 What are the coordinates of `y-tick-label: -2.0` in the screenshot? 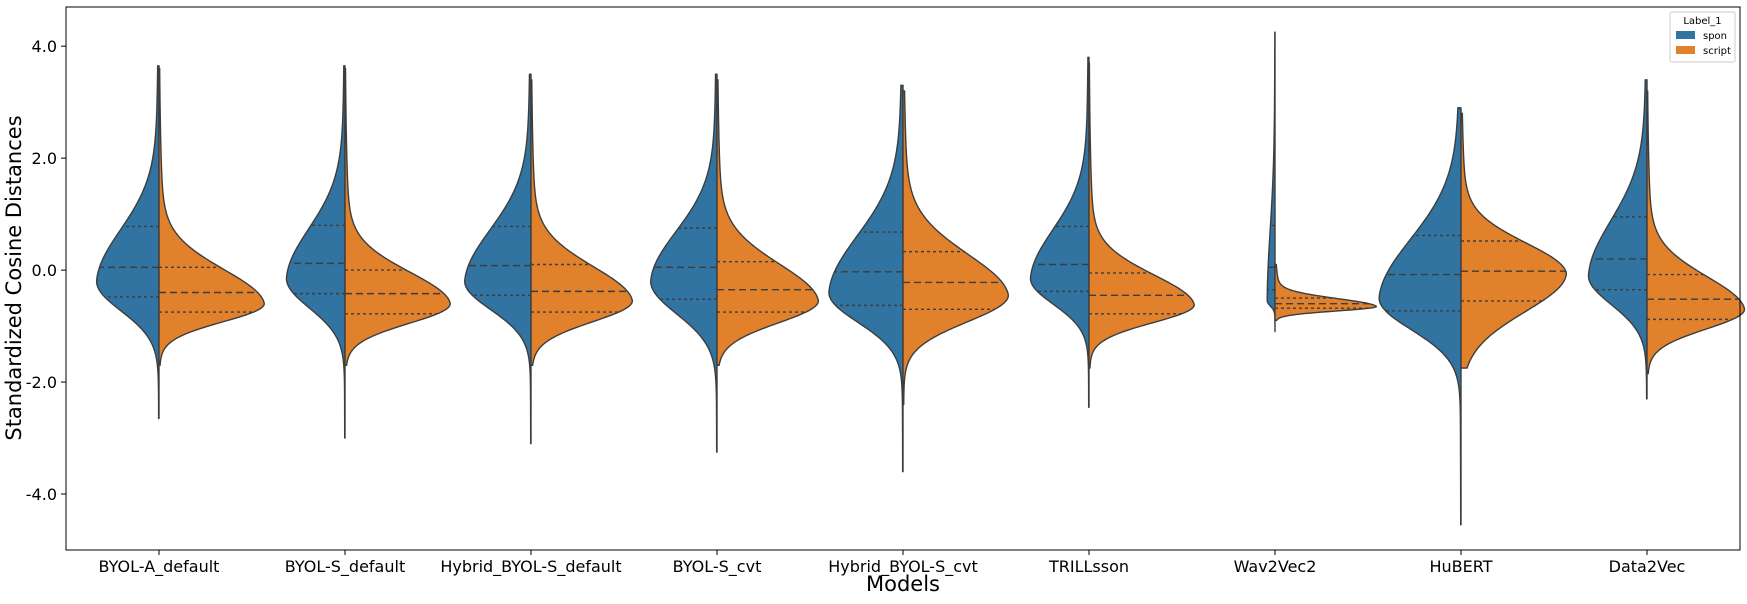 It's located at (41, 382).